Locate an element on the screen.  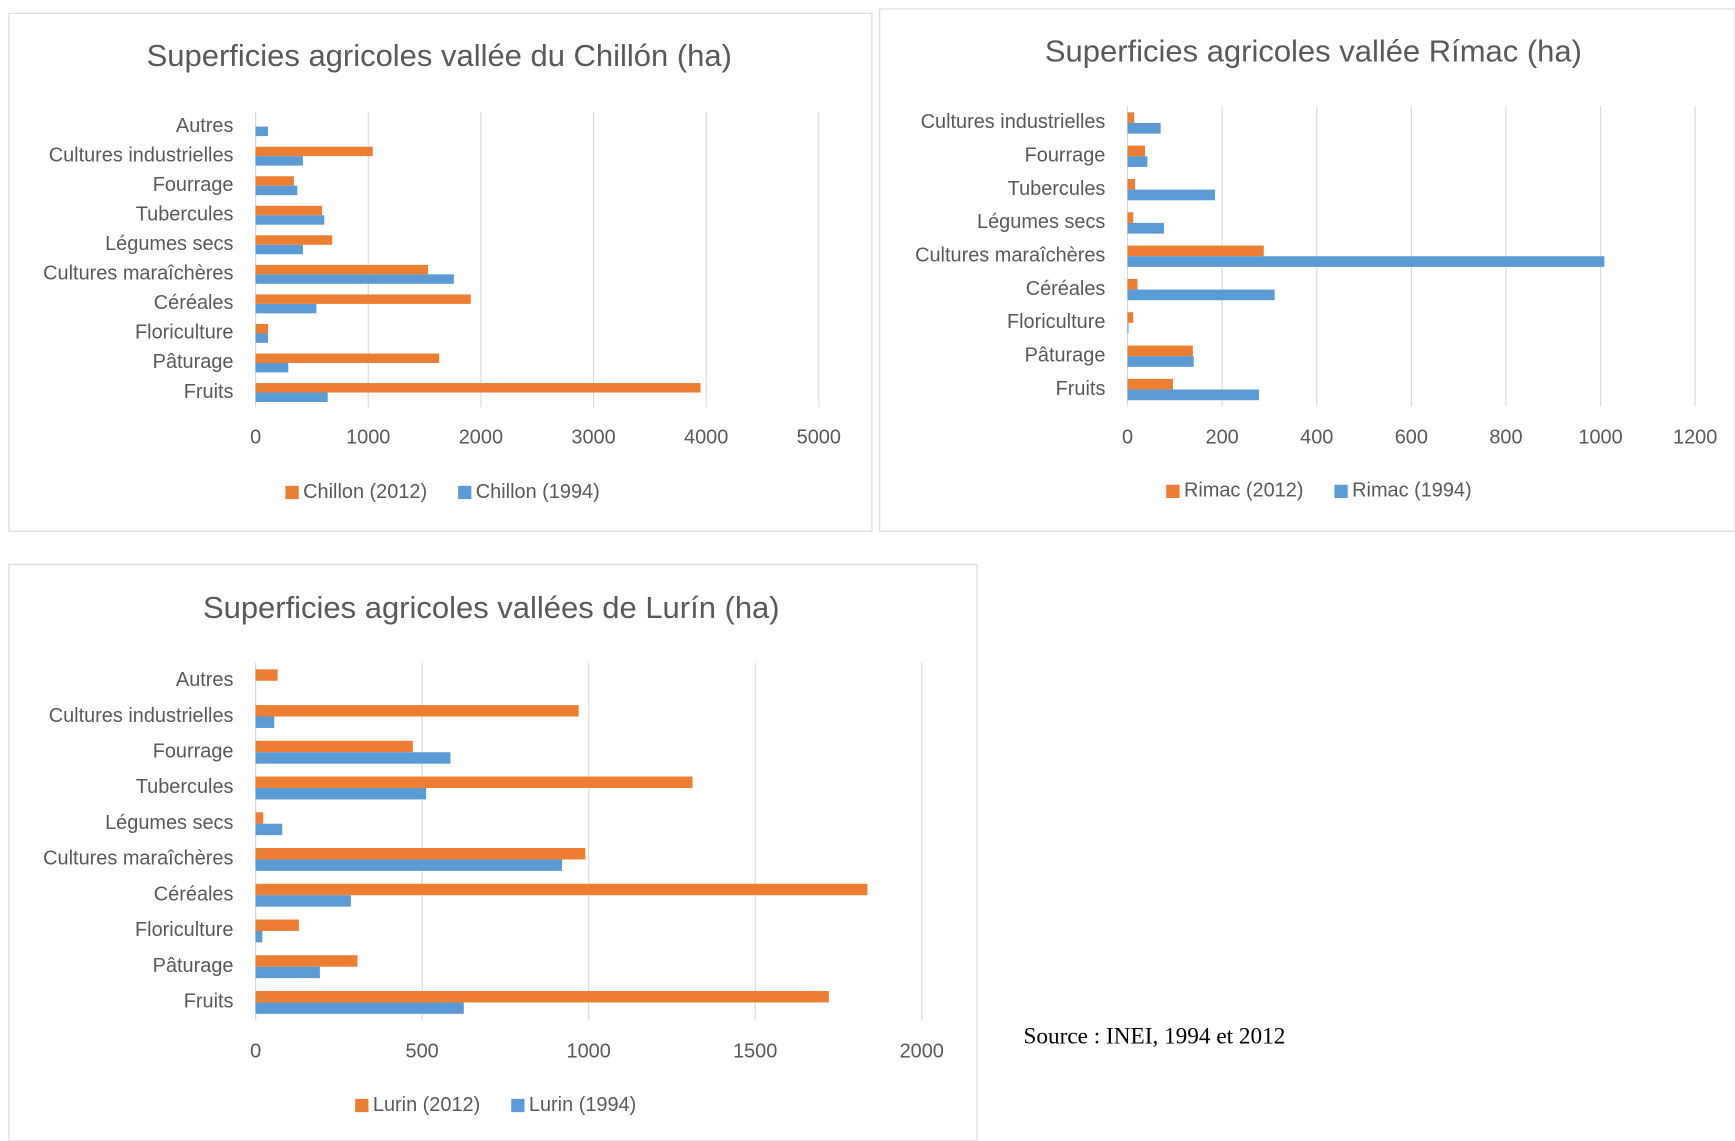
chart-title: Superficies agricoles vallée Rímac (ha) is located at coordinates (1313, 50).